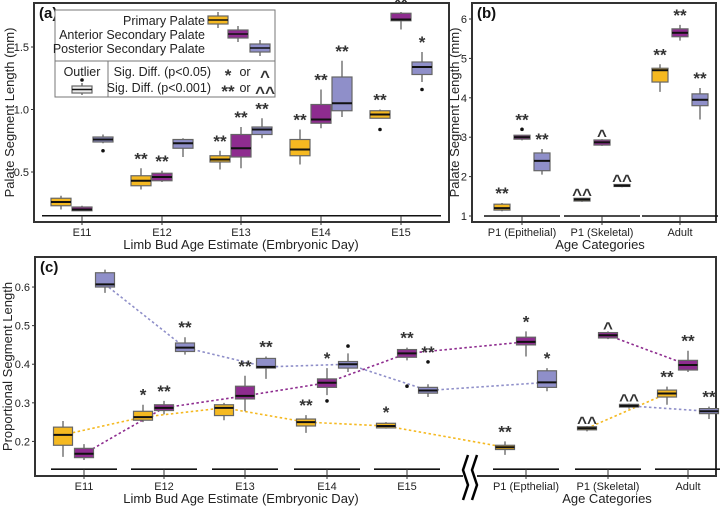 The image size is (720, 512). What do you see at coordinates (82, 72) in the screenshot?
I see `legend-outlier-label: Outlier` at bounding box center [82, 72].